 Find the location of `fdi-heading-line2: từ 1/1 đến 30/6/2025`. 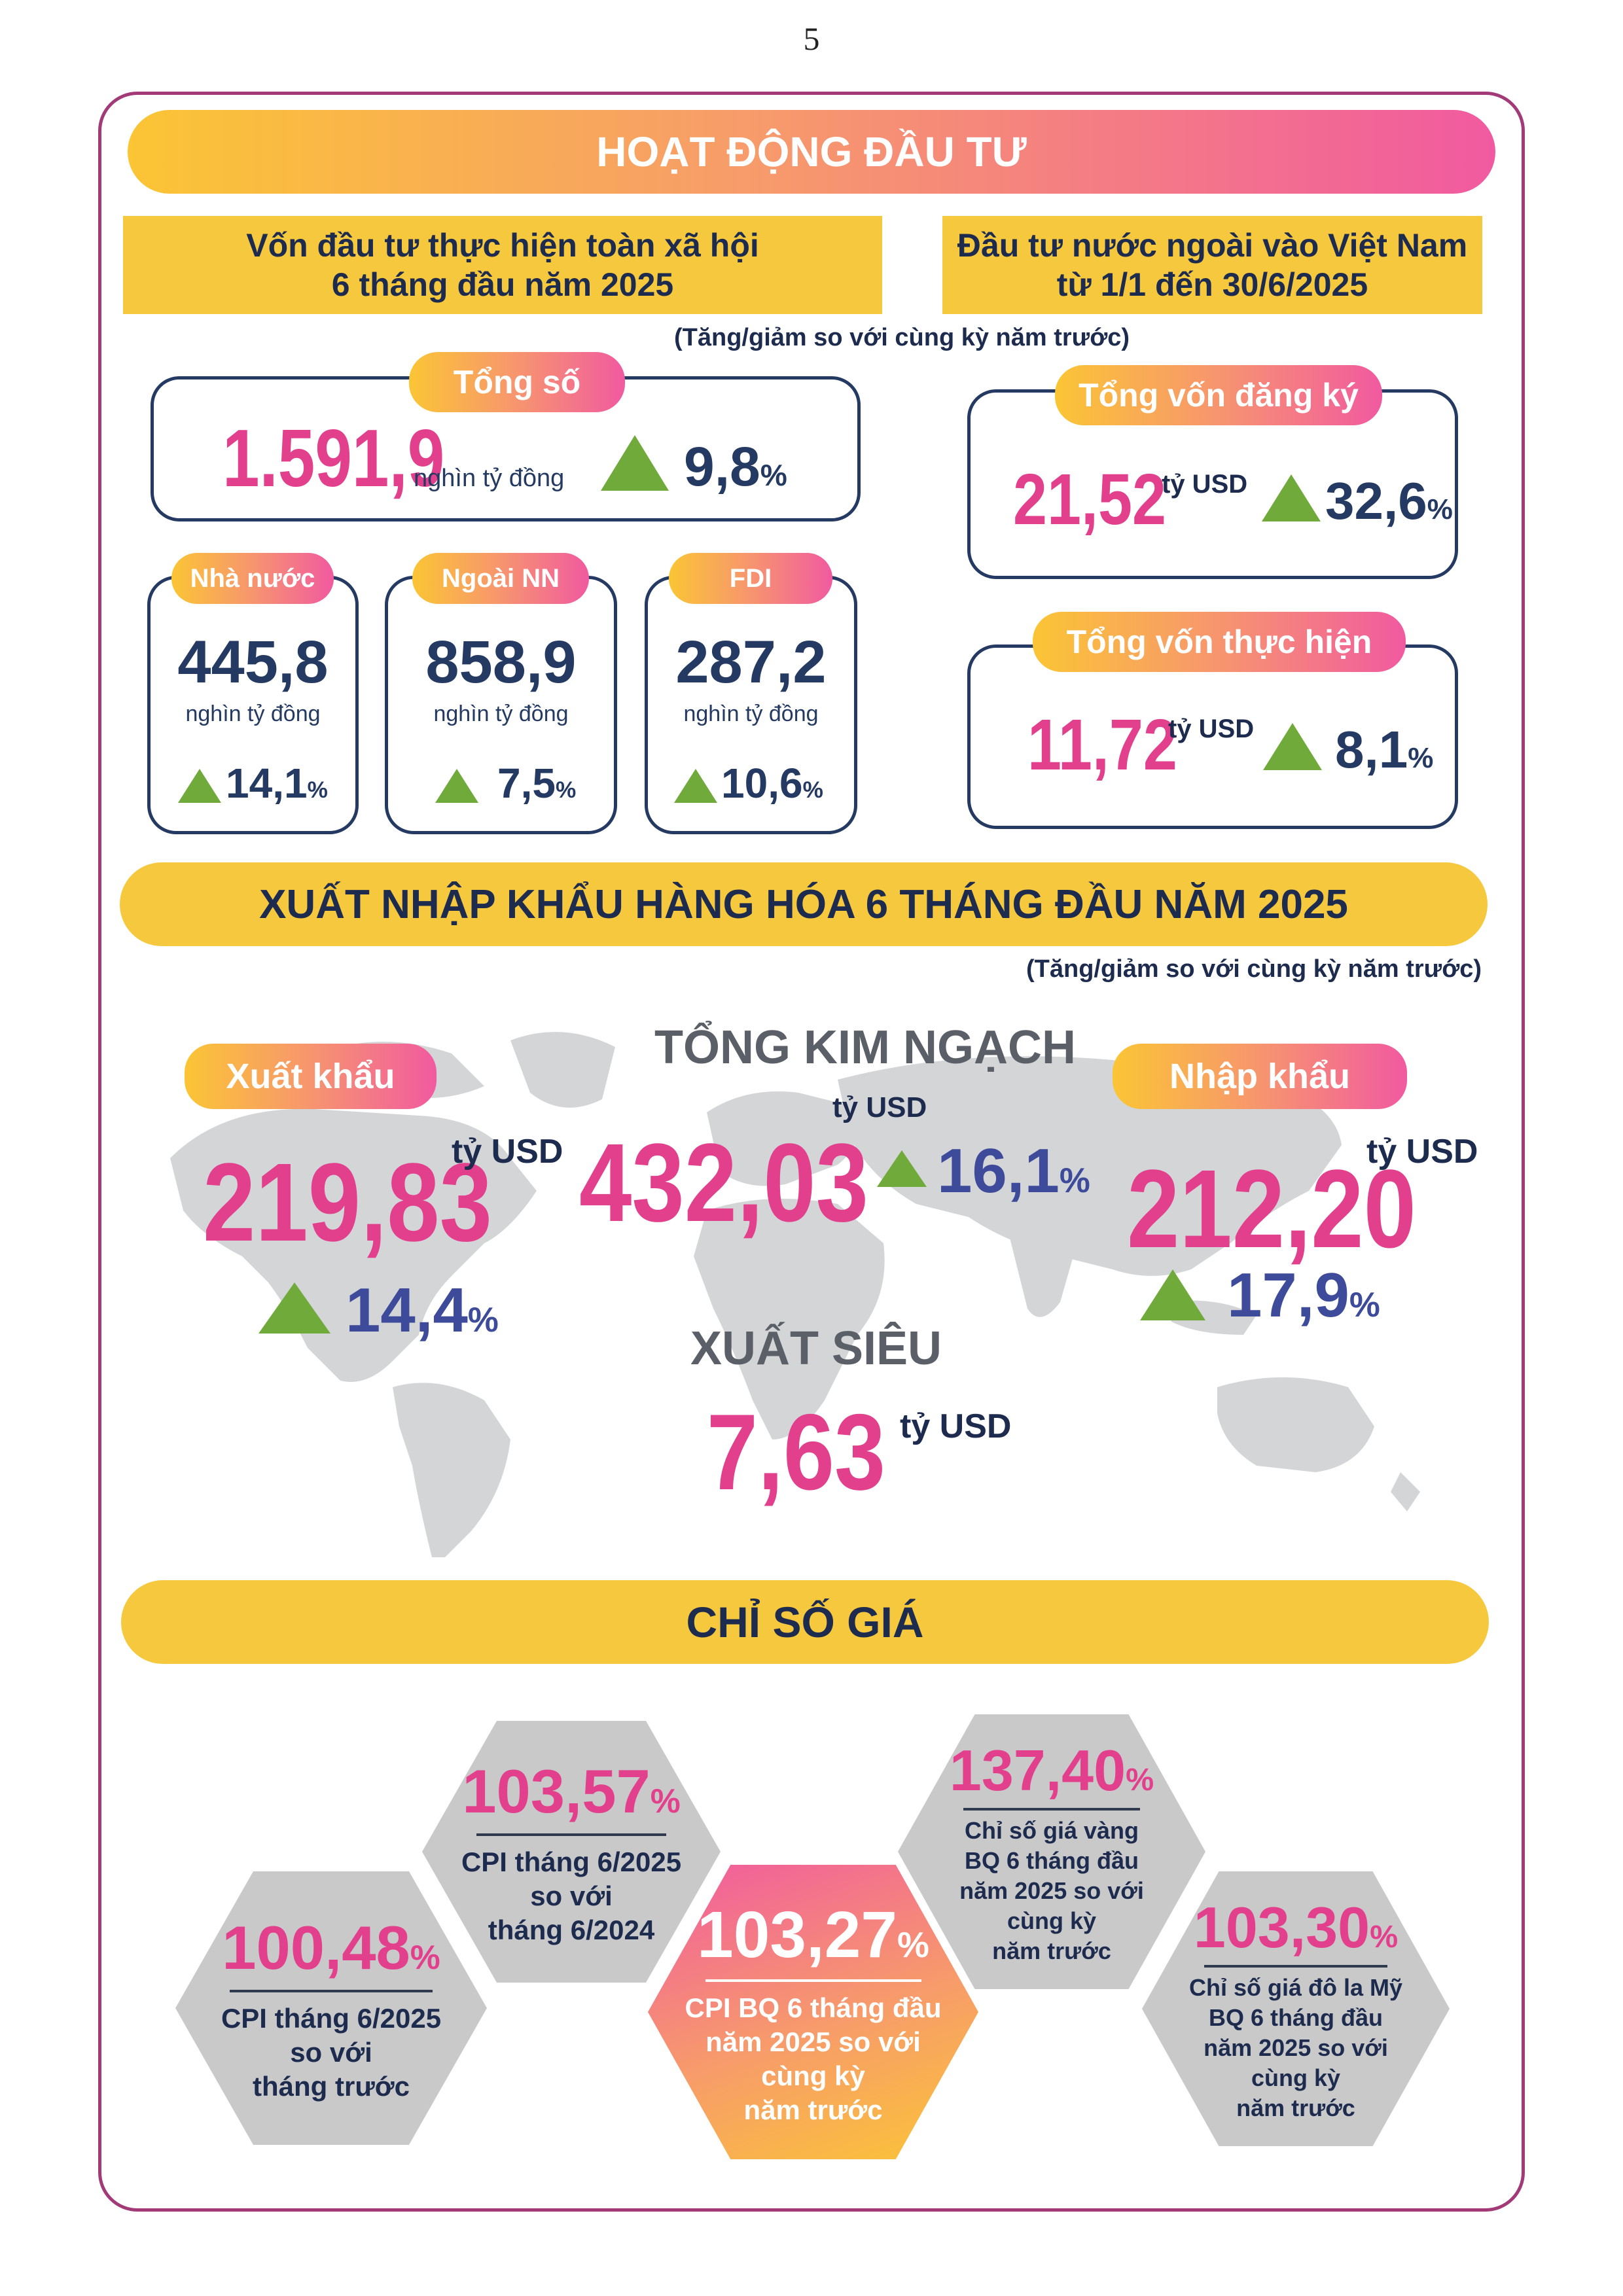

fdi-heading-line2: từ 1/1 đến 30/6/2025 is located at coordinates (1212, 284).